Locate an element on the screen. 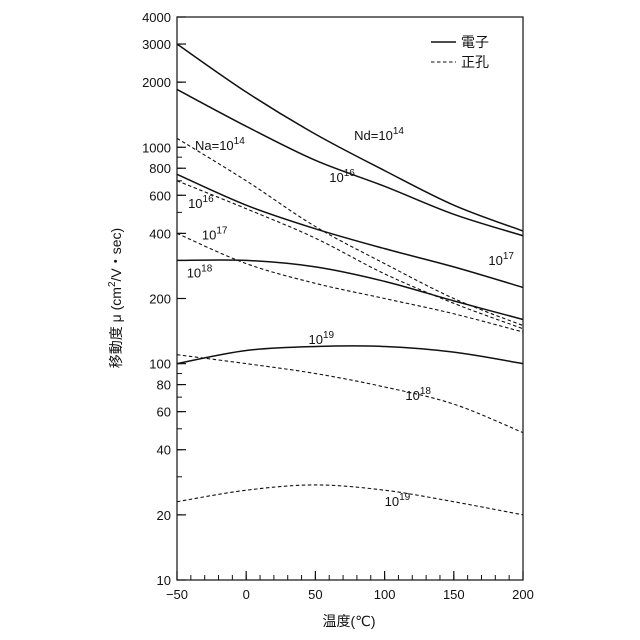 This screenshot has height=640, width=640. x-tick-label: 100 is located at coordinates (385, 594).